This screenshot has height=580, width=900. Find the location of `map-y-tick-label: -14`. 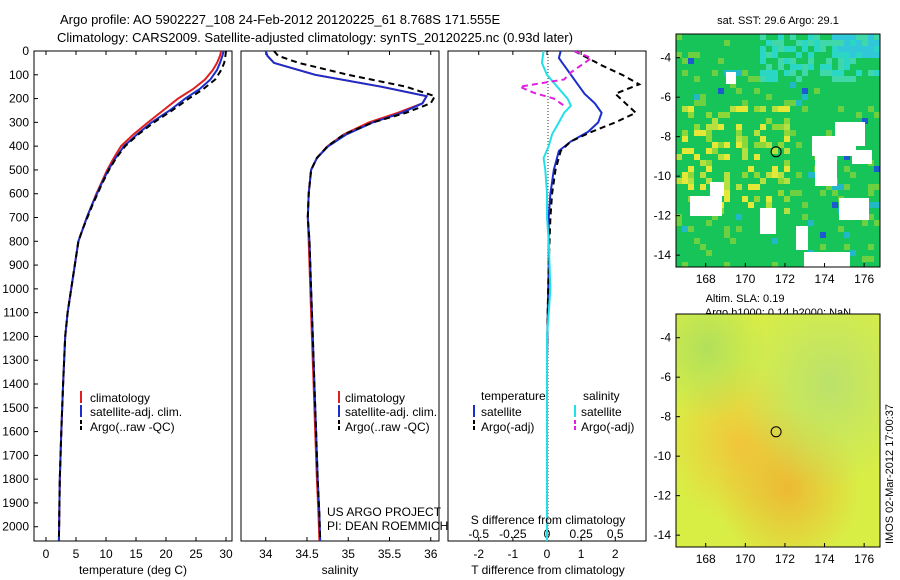

map-y-tick-label: -14 is located at coordinates (663, 255).